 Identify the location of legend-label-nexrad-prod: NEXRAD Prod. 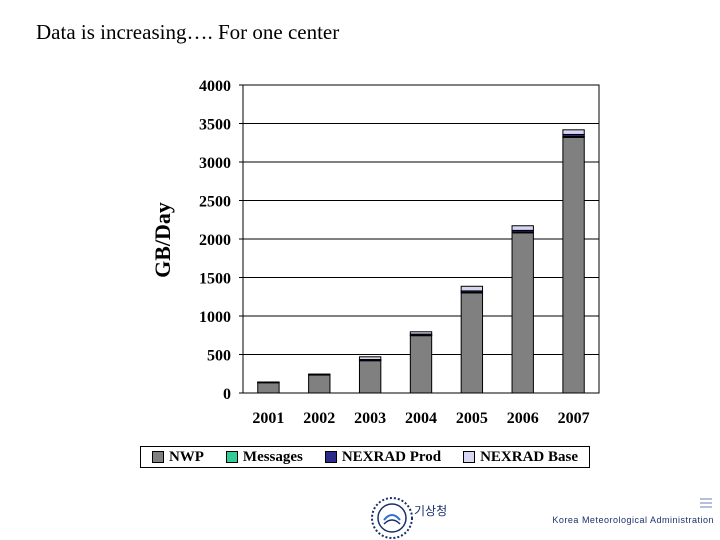
(391, 456).